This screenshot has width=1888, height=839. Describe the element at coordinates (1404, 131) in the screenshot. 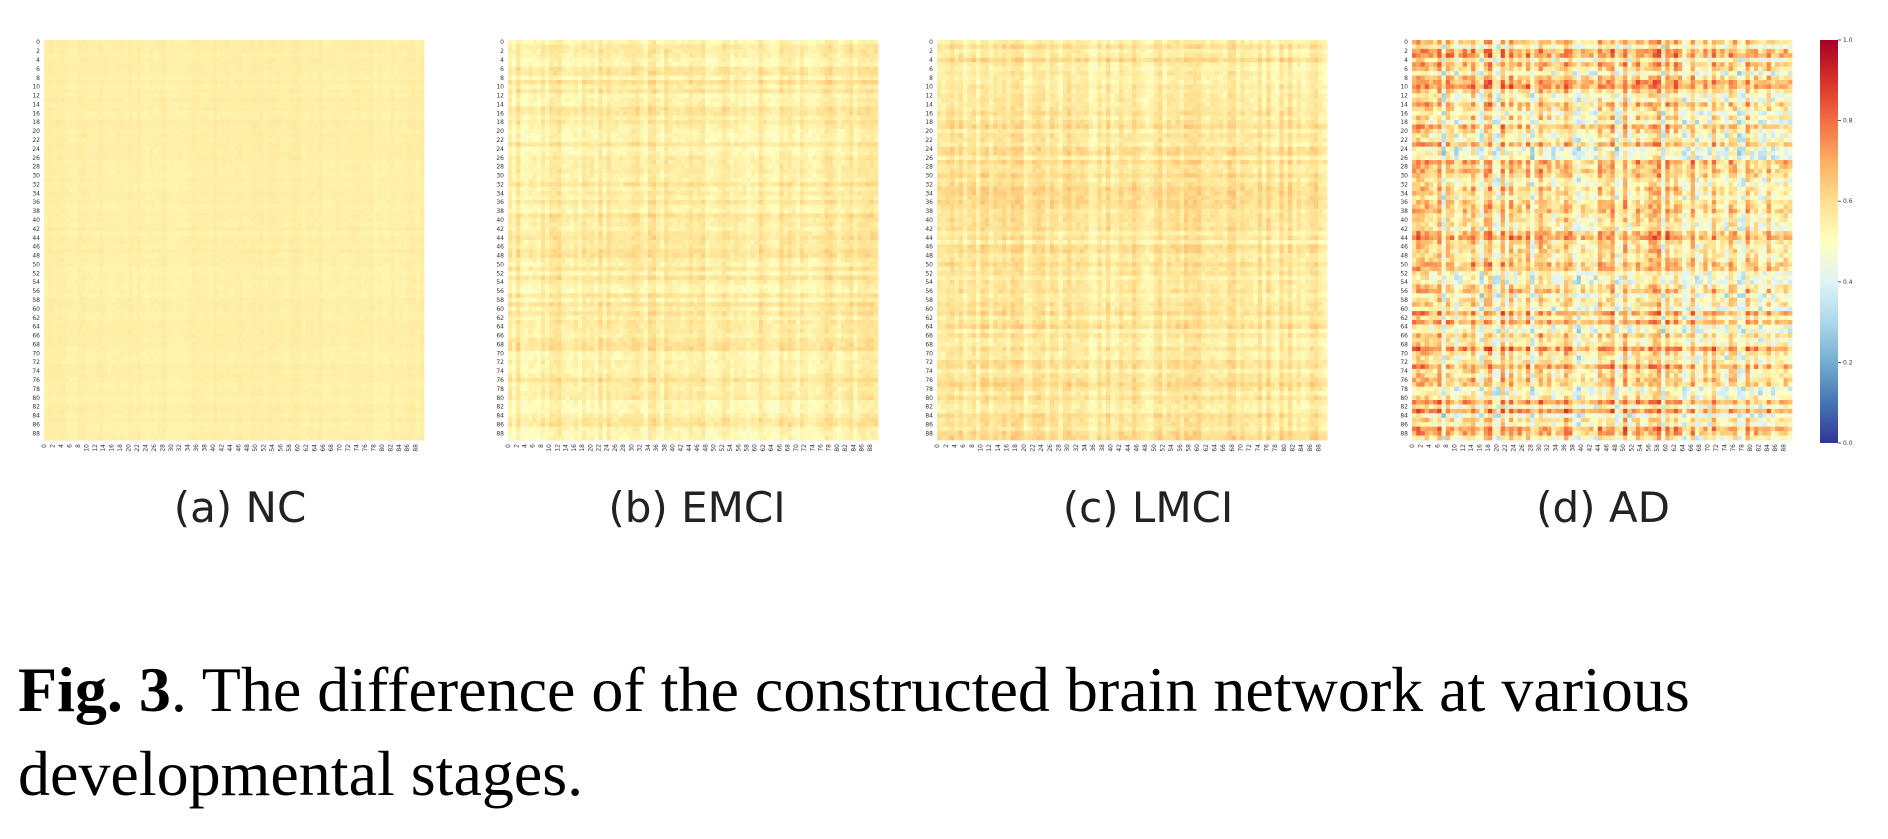

I see `y-tick-label: 20` at that location.